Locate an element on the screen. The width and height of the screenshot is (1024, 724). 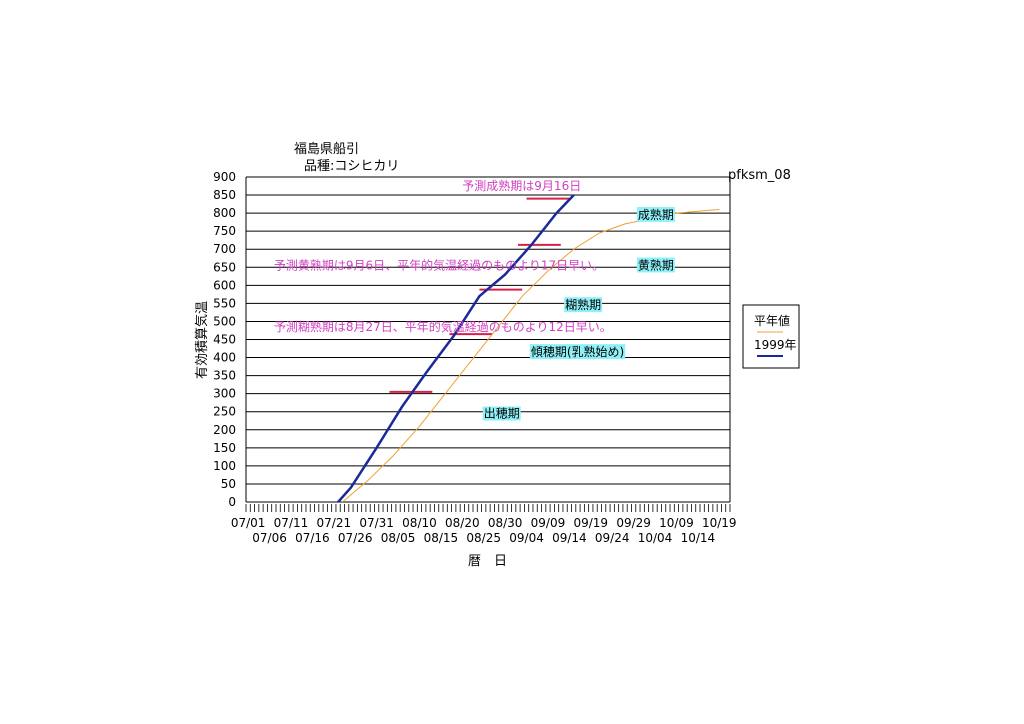
x-tick-label: 08/05 is located at coordinates (398, 538).